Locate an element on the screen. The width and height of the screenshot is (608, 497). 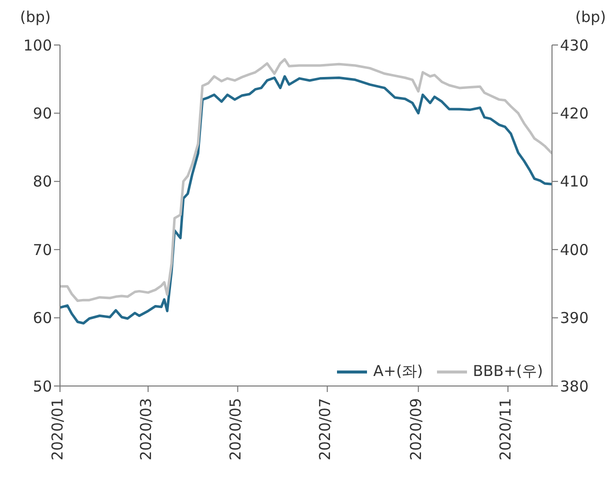
y-tick-label: 70 is located at coordinates (42, 249).